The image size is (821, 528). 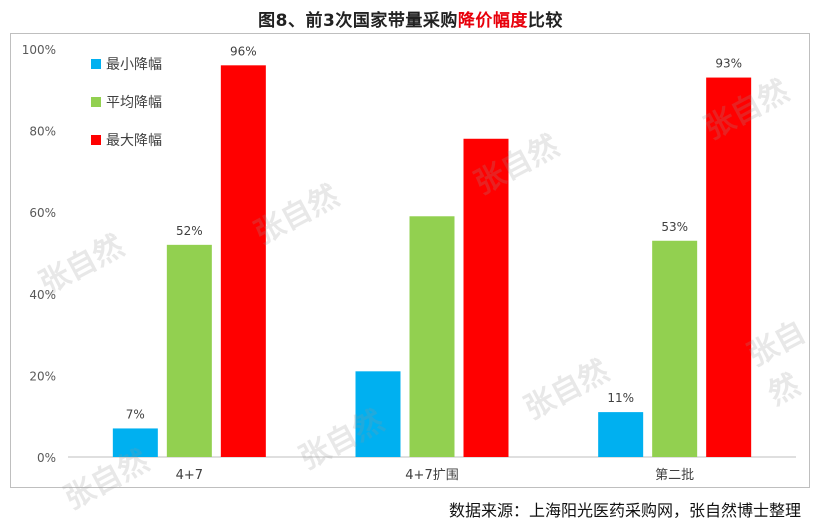 What do you see at coordinates (189, 231) in the screenshot?
I see `data-label: 52%` at bounding box center [189, 231].